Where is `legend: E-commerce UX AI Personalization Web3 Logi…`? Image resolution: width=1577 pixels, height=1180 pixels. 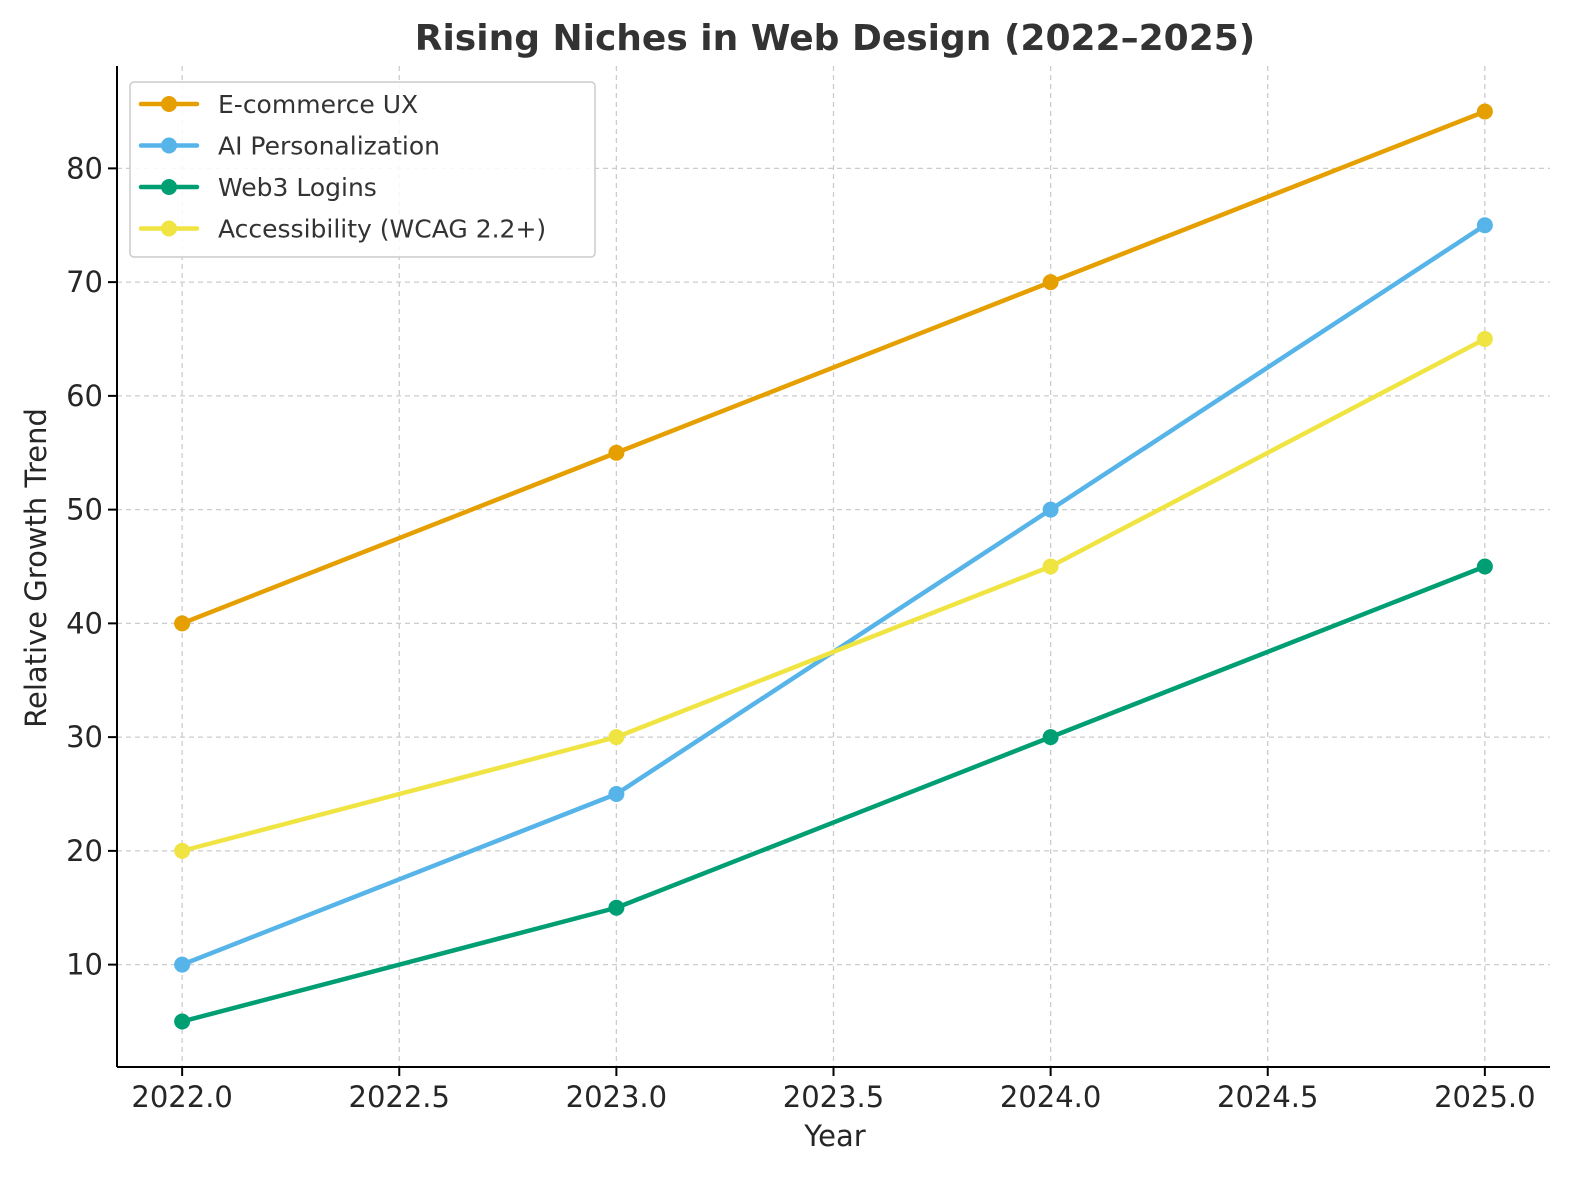
legend: E-commerce UX AI Personalization Web3 Logi… is located at coordinates (362, 169).